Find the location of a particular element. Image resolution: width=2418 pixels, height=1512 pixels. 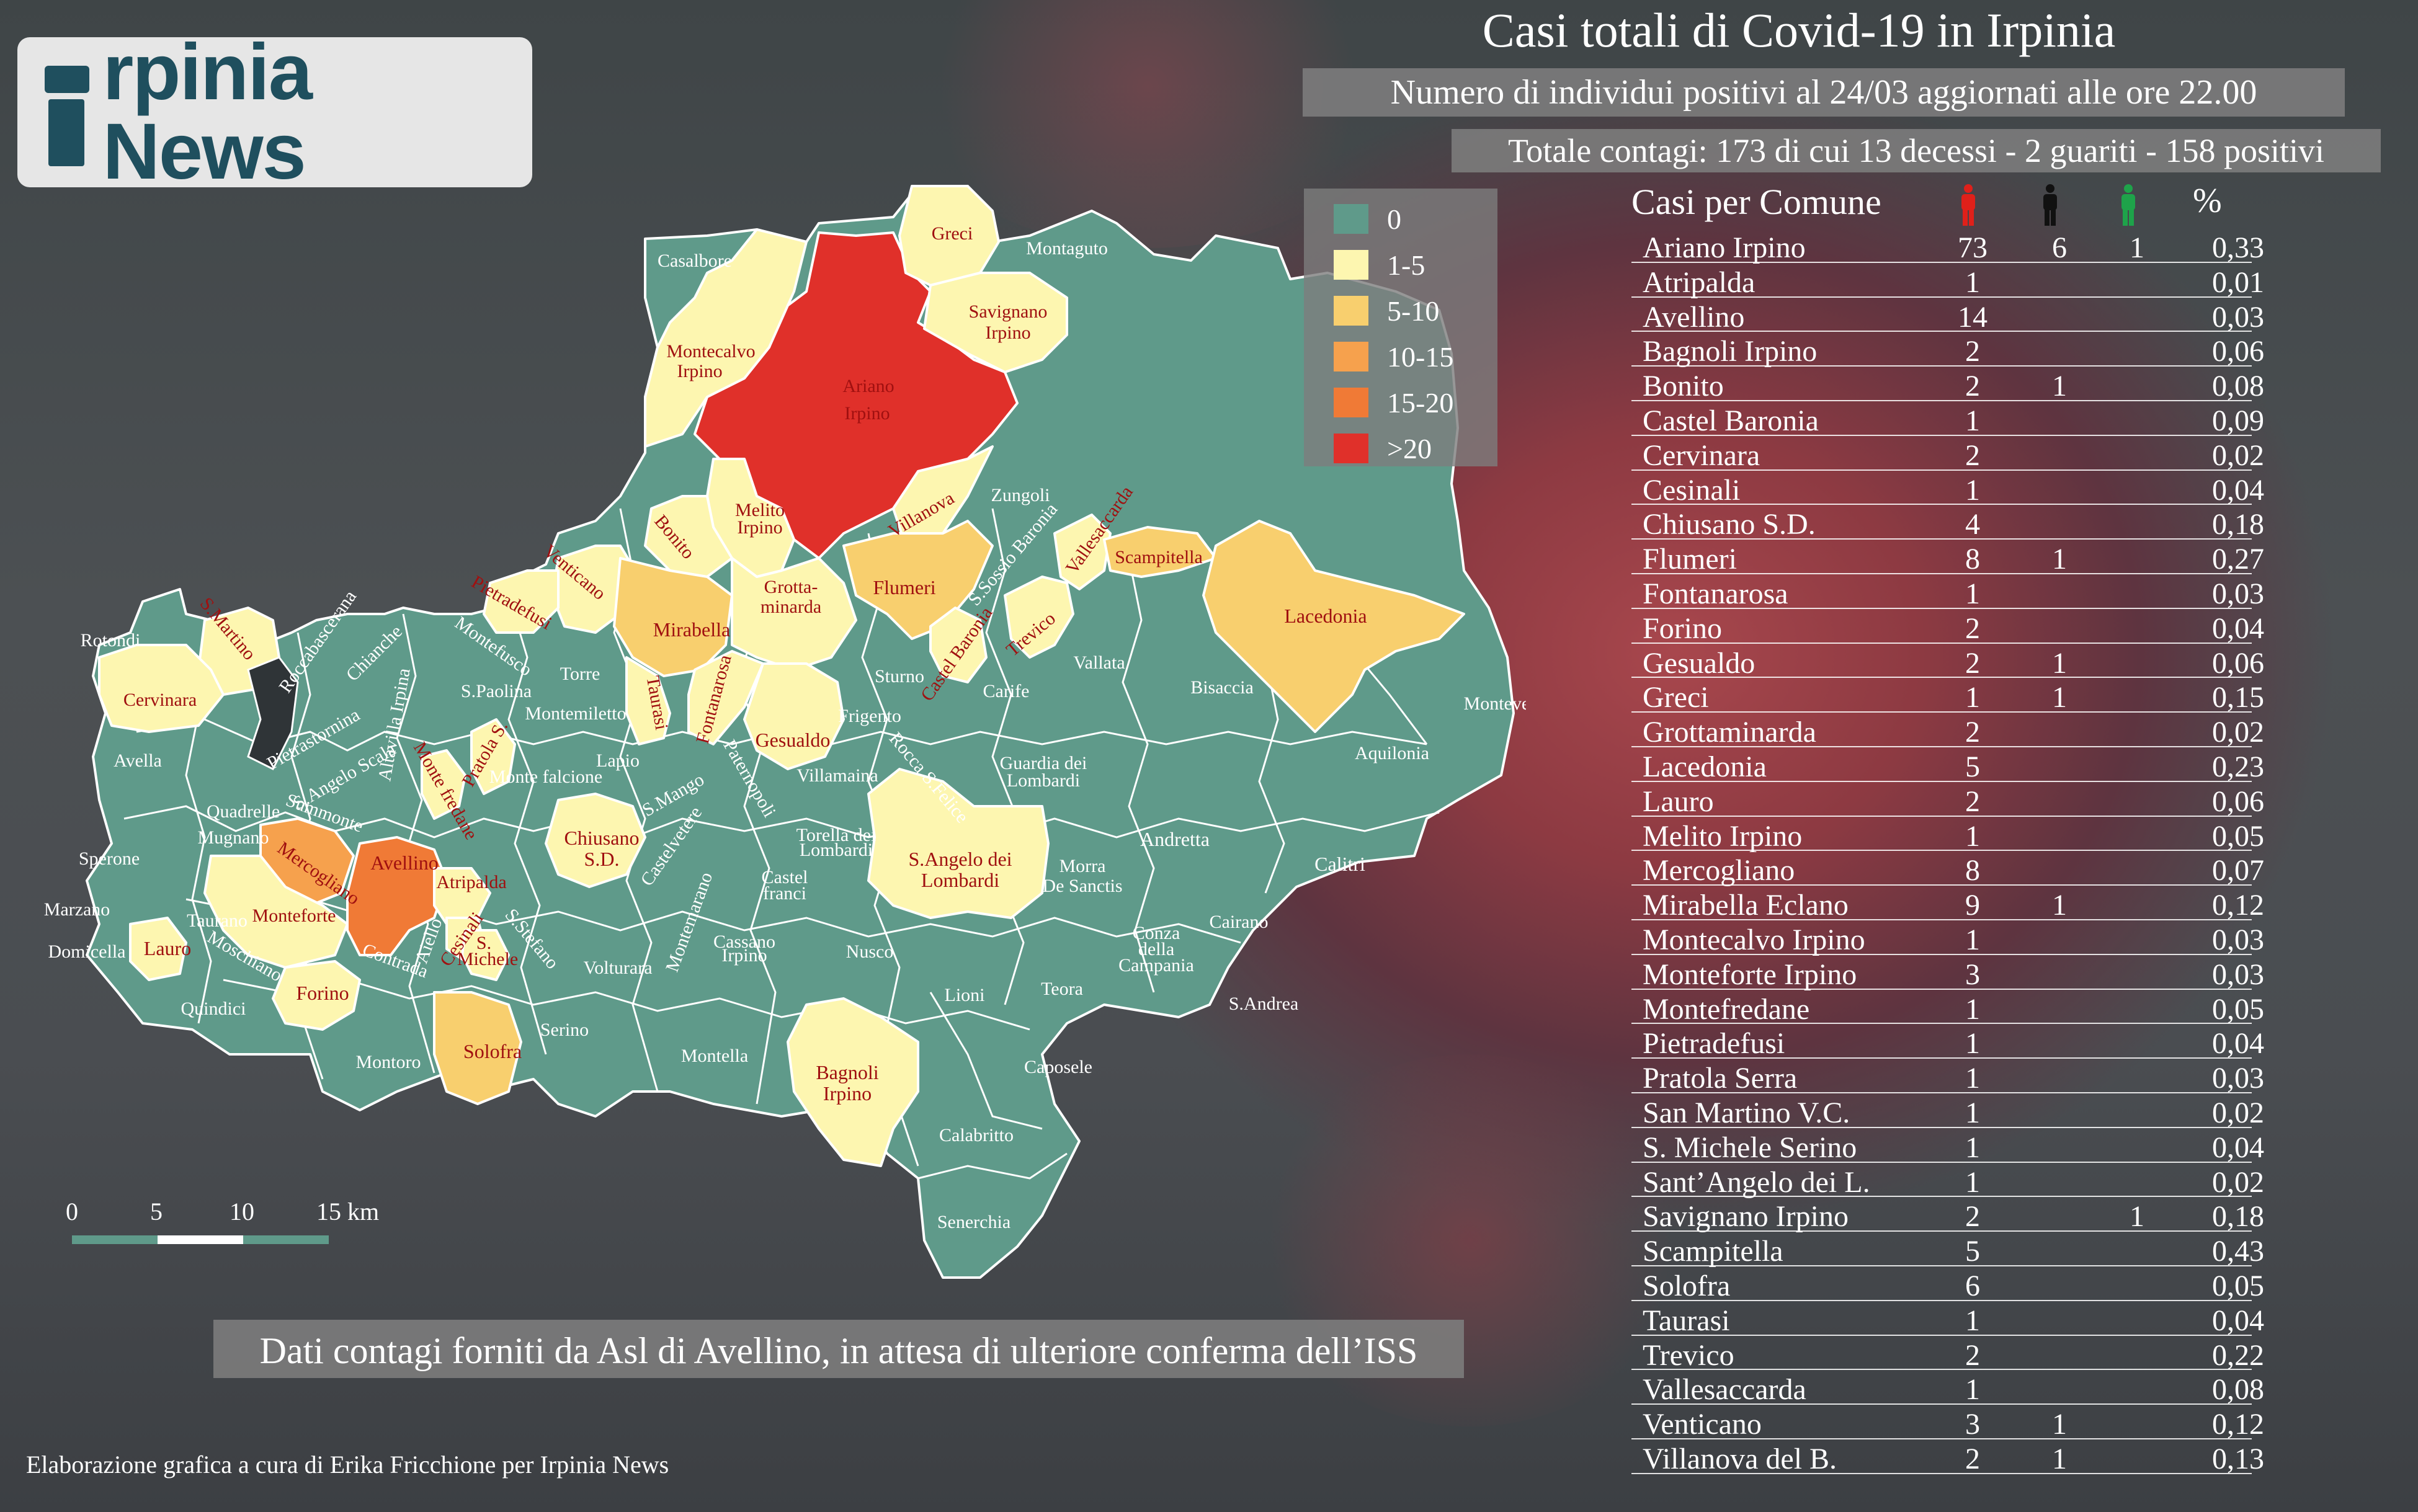

table-row: Avellino 14 0,03 is located at coordinates (1947, 317).